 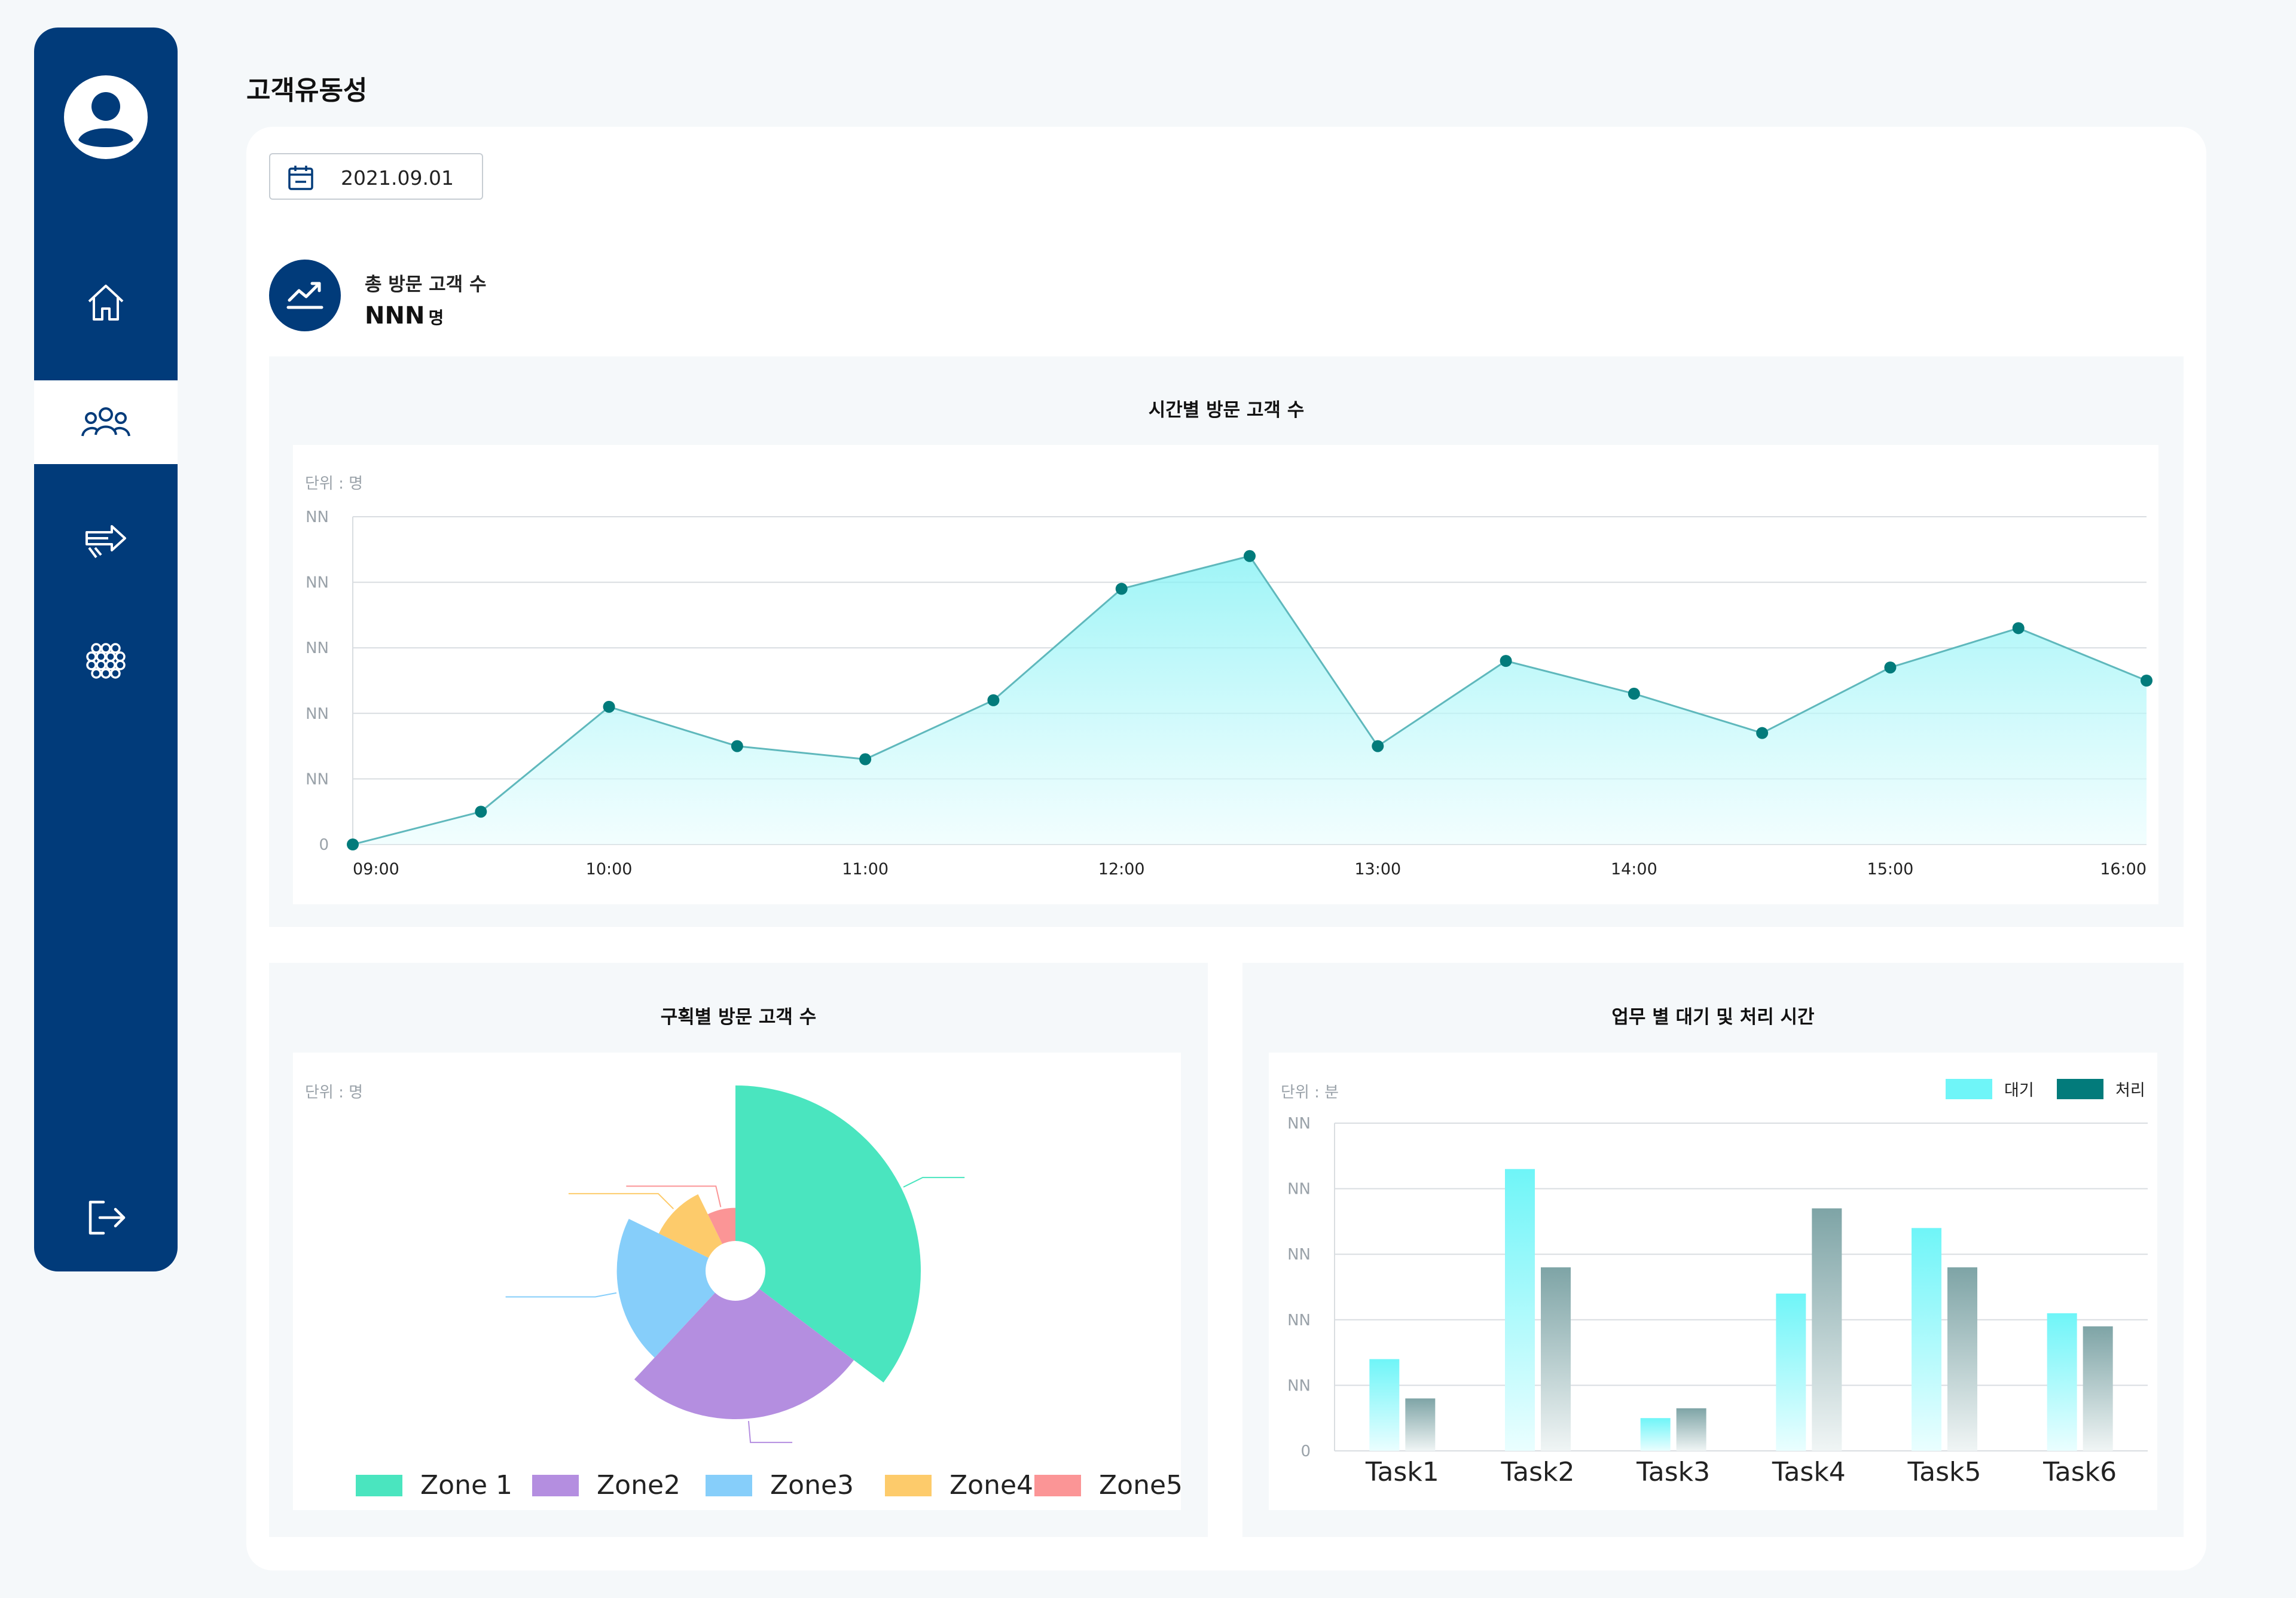 What do you see at coordinates (334, 484) in the screenshot?
I see `hourly-visitors-unit: 단위 : 명` at bounding box center [334, 484].